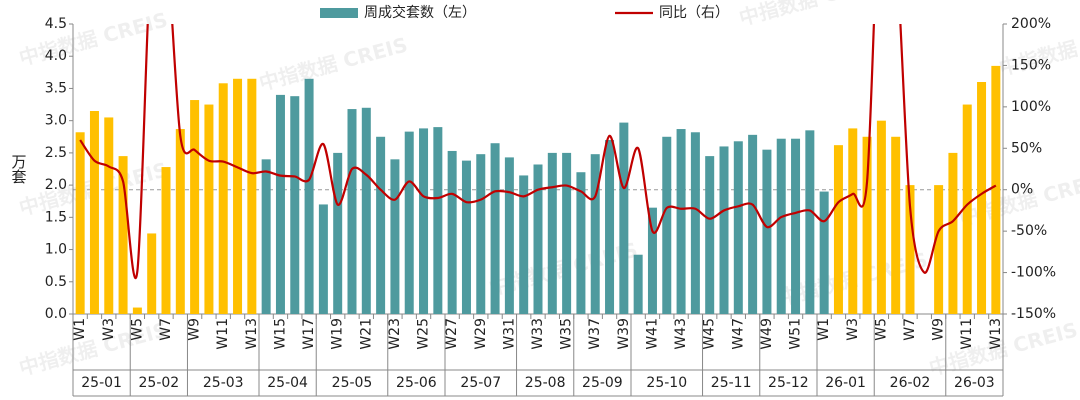 Image resolution: width=1080 pixels, height=400 pixels. I want to click on y-axis-title: 万套, so click(19, 169).